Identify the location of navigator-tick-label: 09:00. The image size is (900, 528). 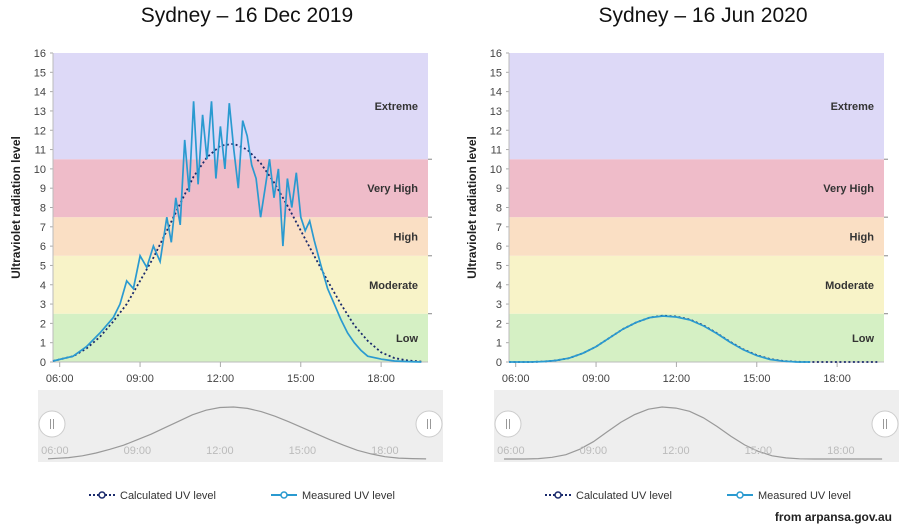
(594, 451).